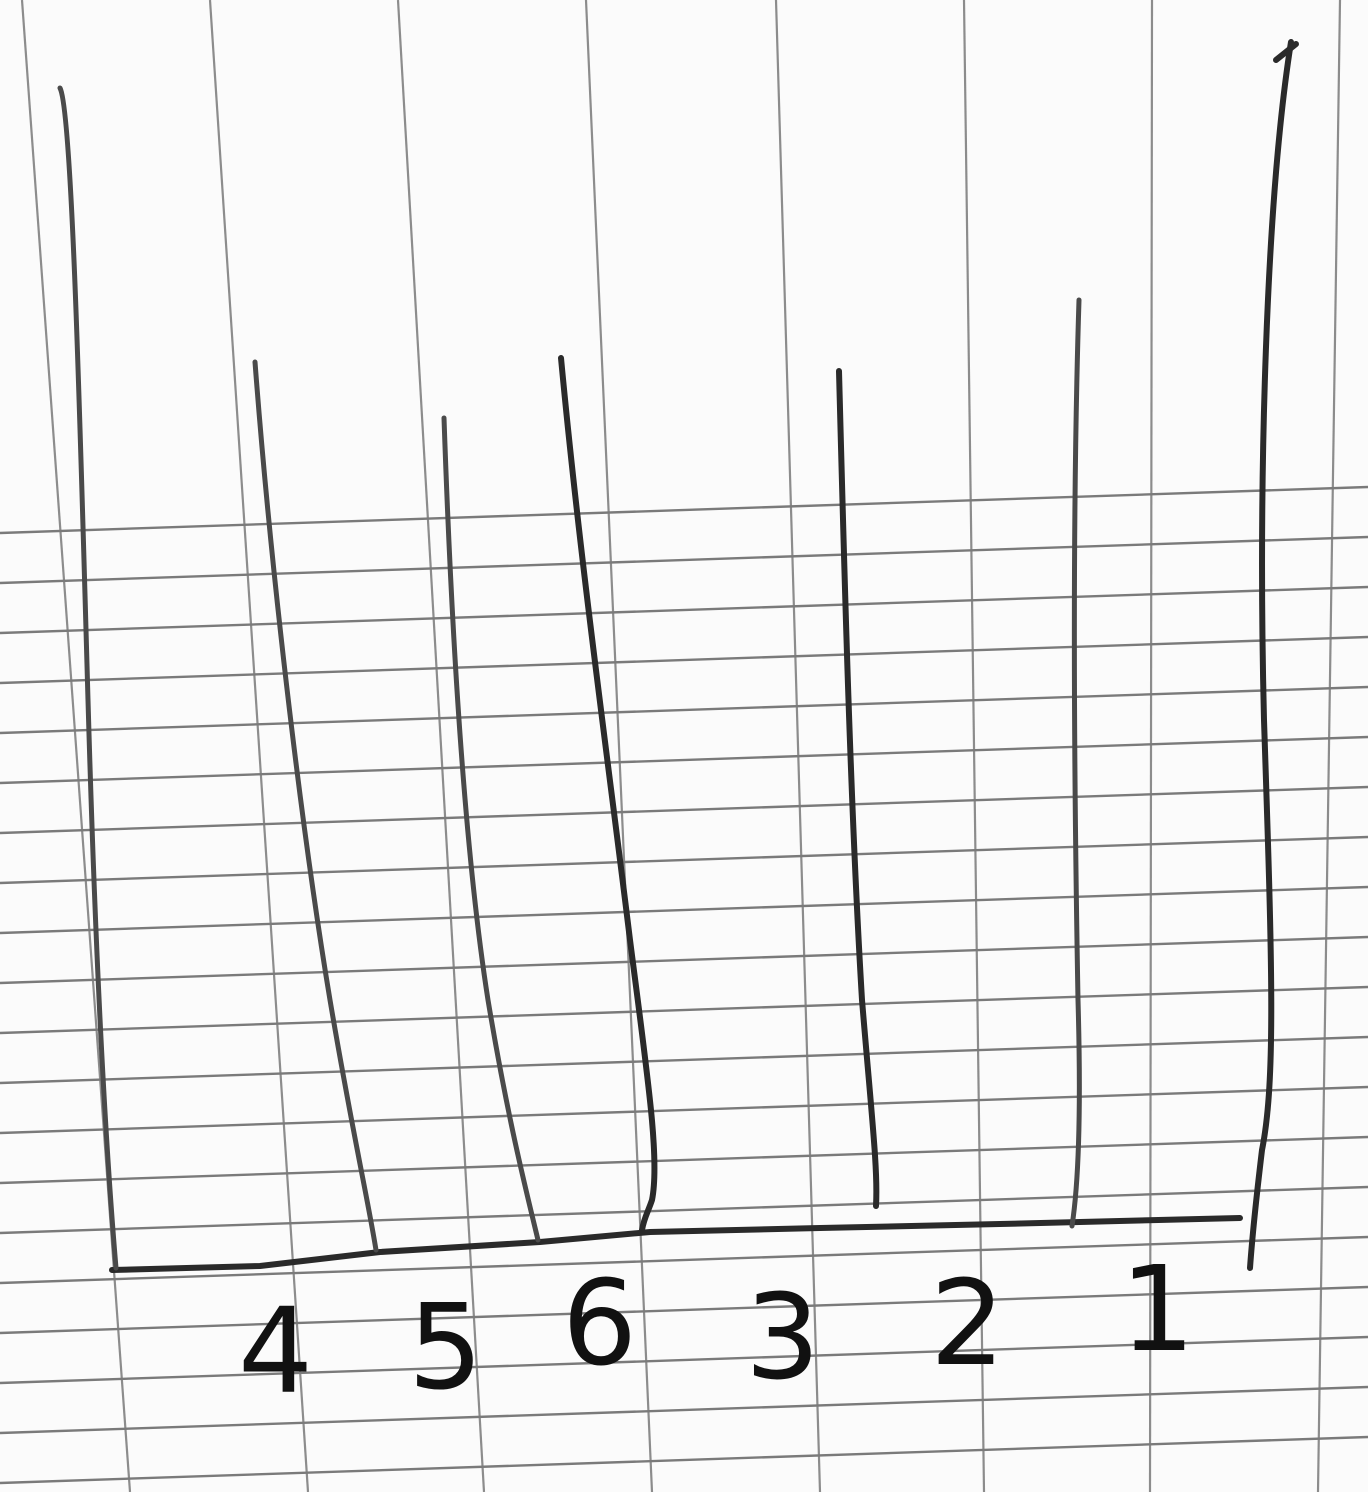  What do you see at coordinates (967, 1323) in the screenshot?
I see `label-2: 2` at bounding box center [967, 1323].